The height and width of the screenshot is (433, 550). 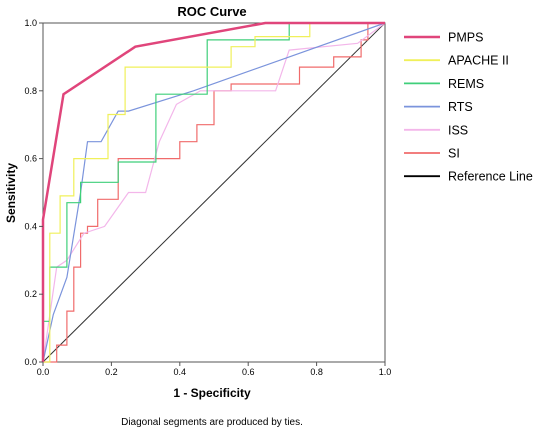 I want to click on legend: PMPS APACHE II REMS RTS ISS SI Reference Line, so click(x=468, y=107).